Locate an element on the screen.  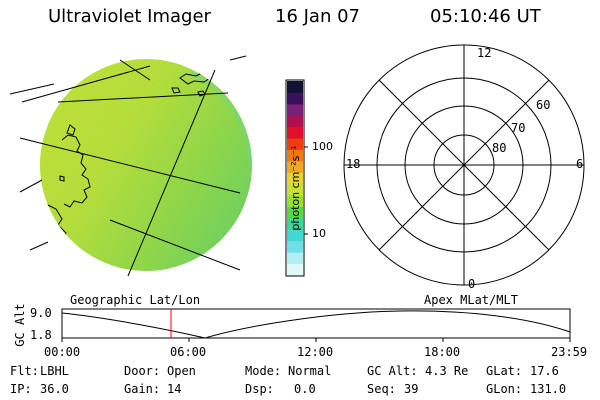
ip-value: 36.0 is located at coordinates (54, 389).